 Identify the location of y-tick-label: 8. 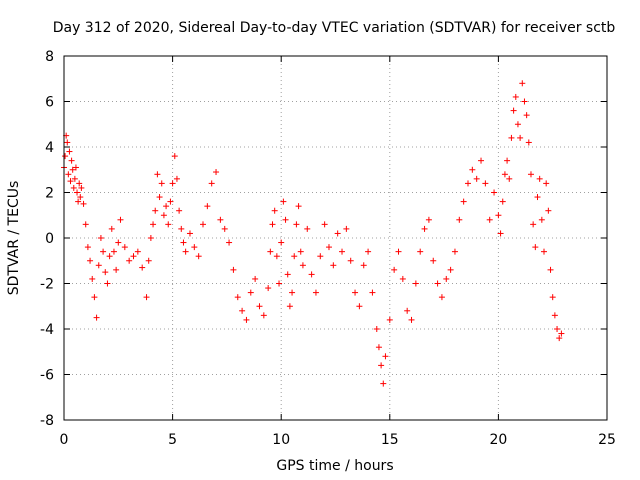
(49, 57).